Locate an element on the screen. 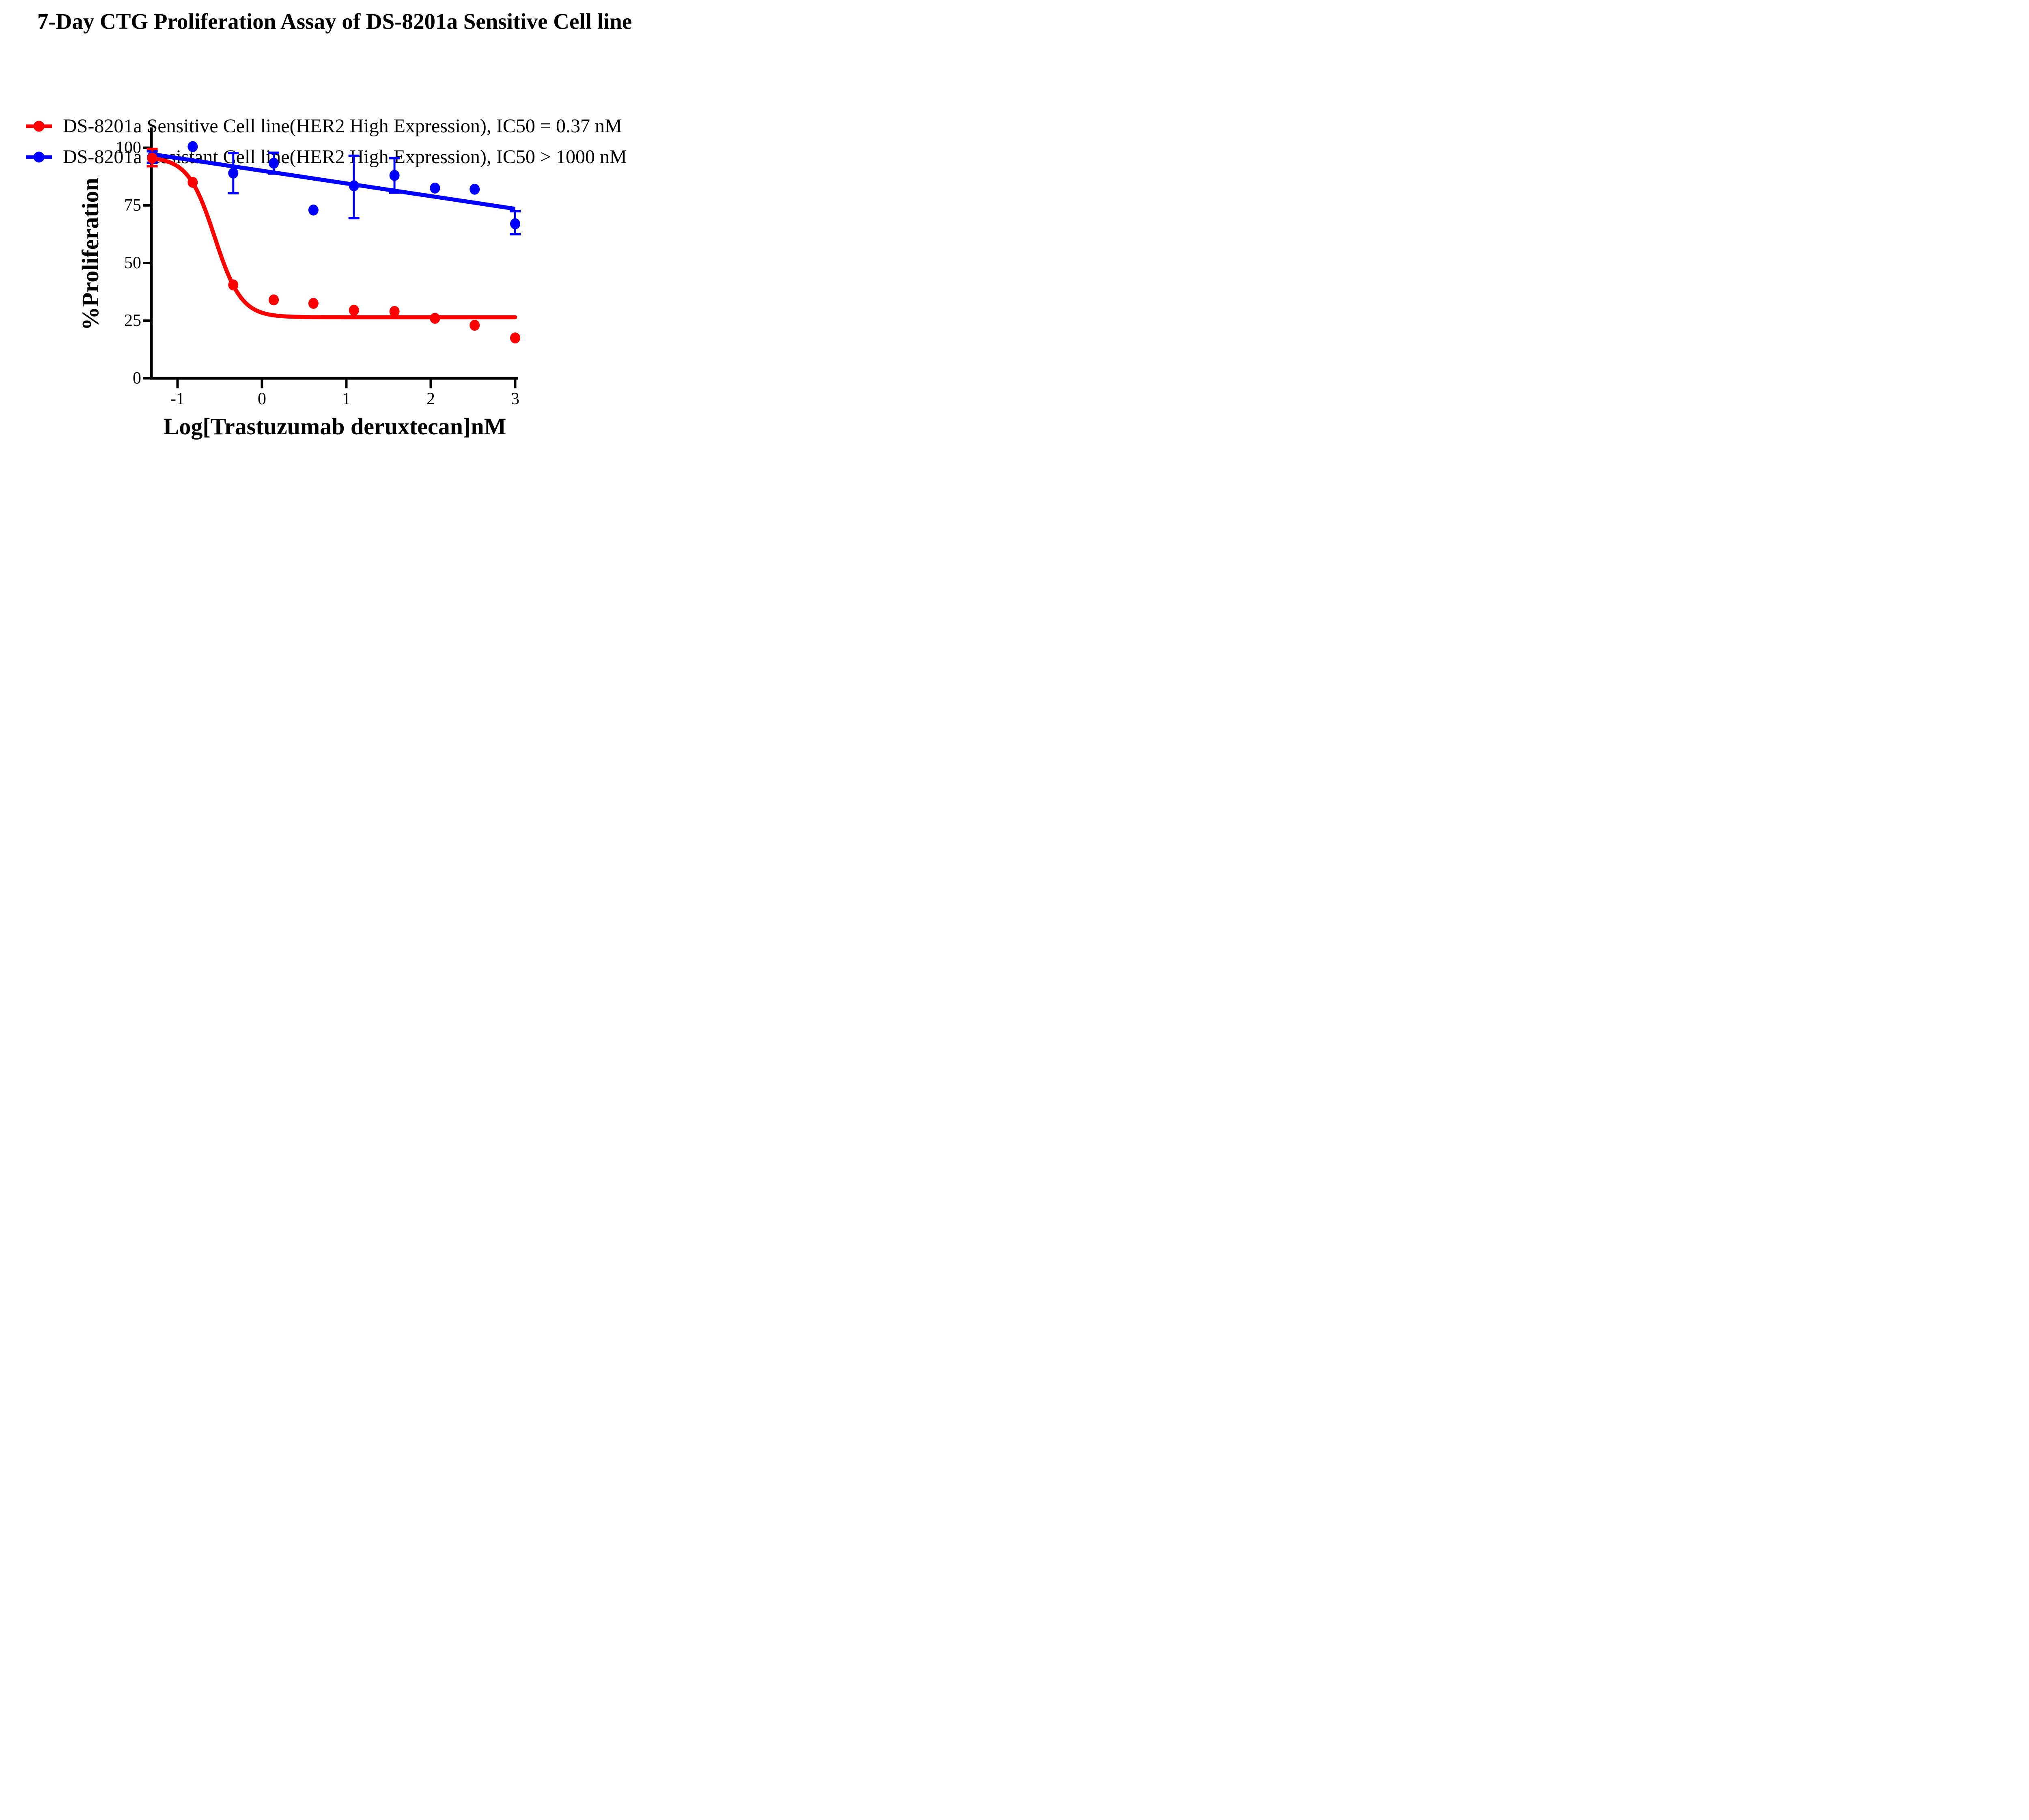  legend-marker-resistant-icon is located at coordinates (39, 157).